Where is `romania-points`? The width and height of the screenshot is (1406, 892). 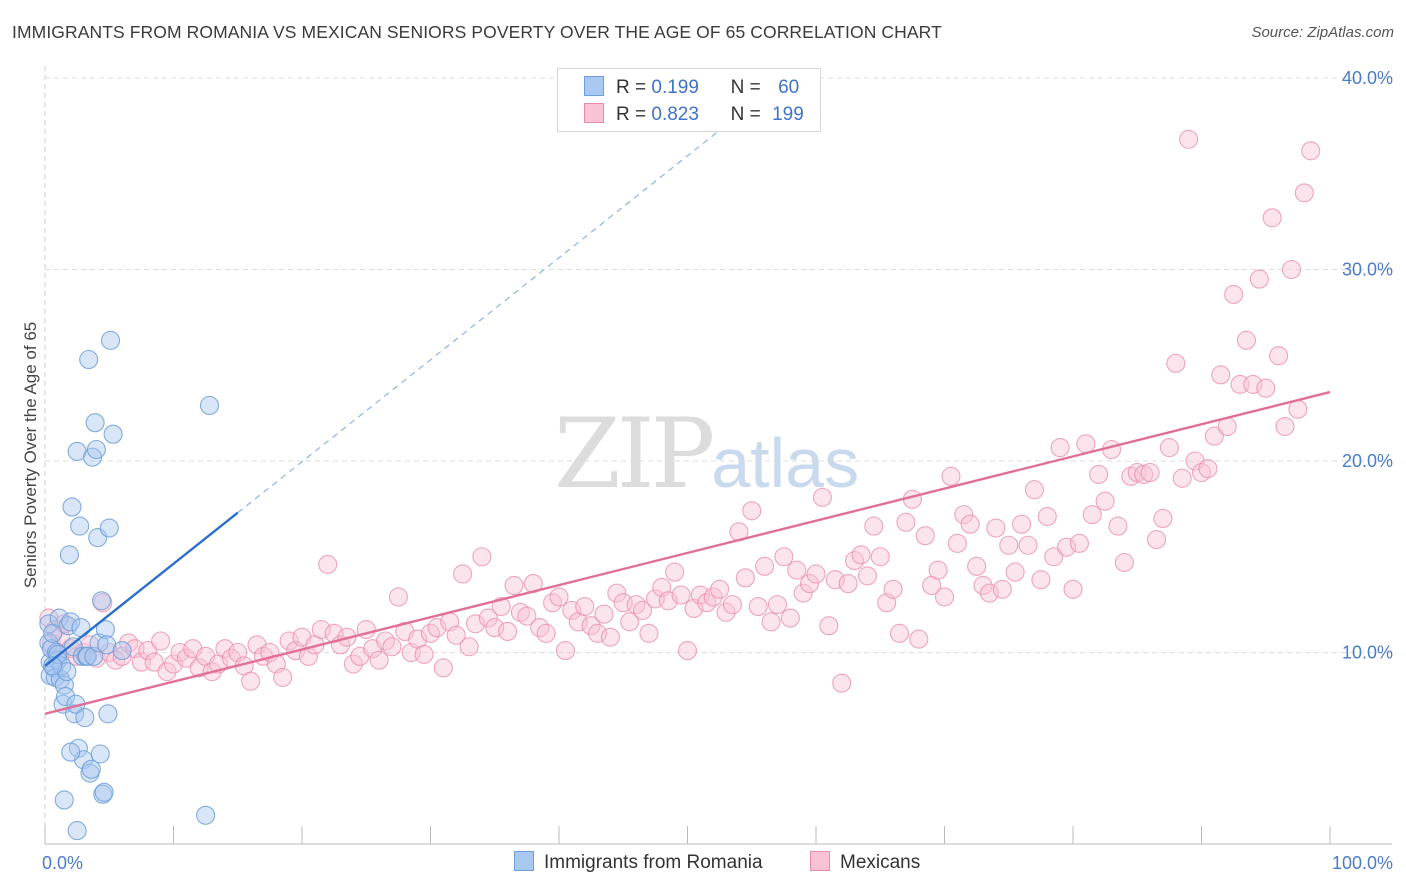
romania-points is located at coordinates (129, 585).